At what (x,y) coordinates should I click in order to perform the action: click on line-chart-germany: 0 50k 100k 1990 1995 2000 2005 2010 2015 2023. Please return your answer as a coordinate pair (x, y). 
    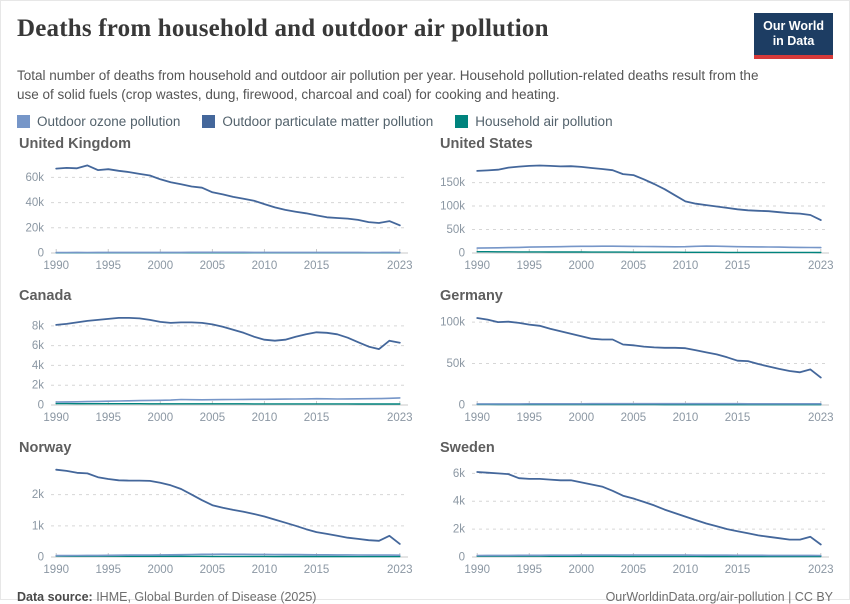
    Looking at the image, I should click on (635, 368).